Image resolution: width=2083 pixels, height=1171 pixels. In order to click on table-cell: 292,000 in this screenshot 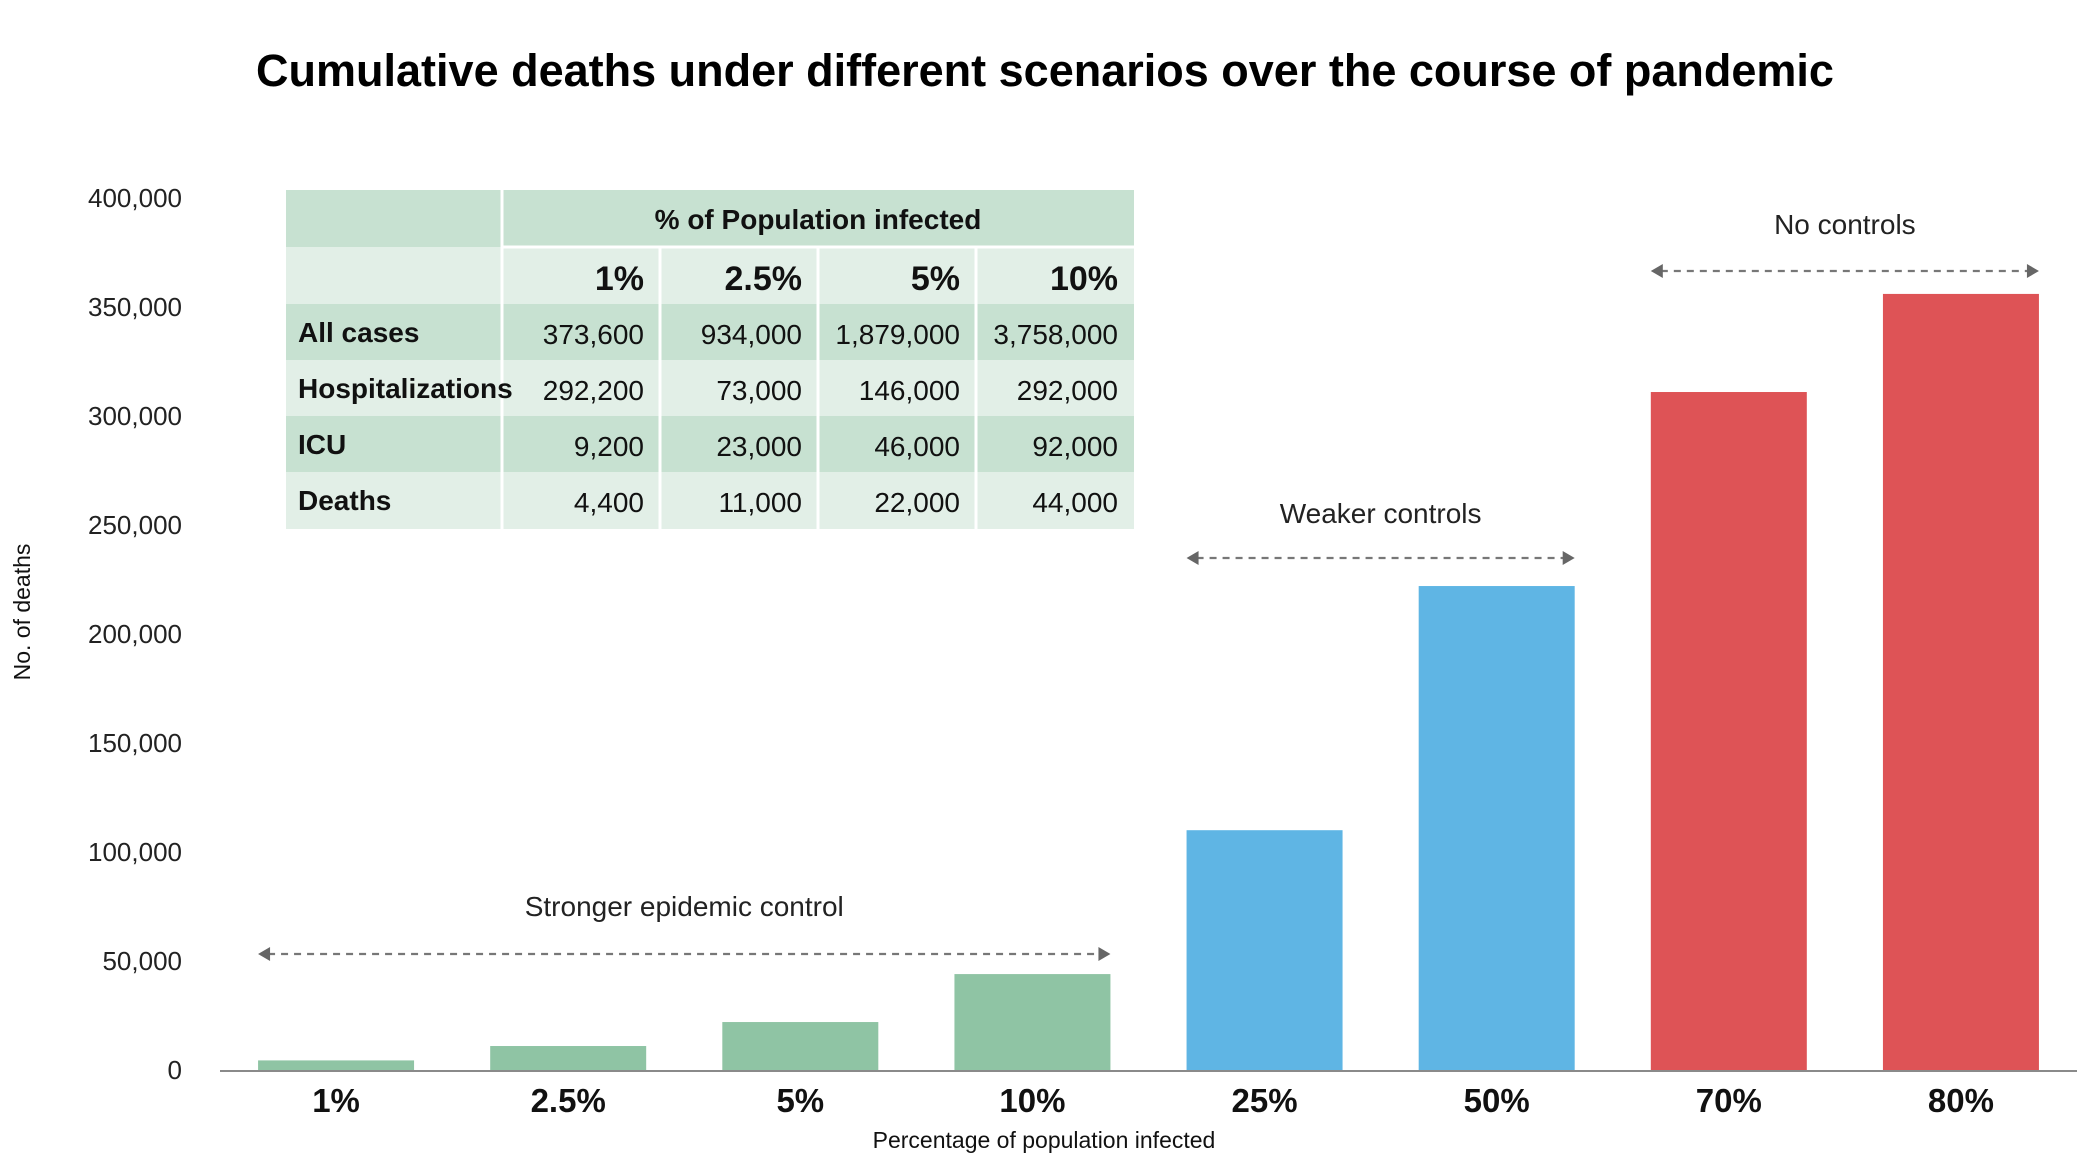, I will do `click(1067, 390)`.